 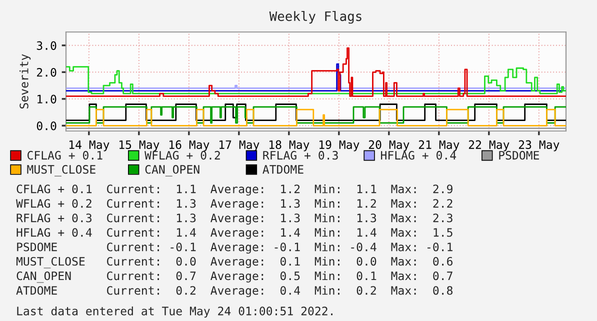 I want to click on text: HFLAG + 0.4 Current: 1.4 Average: 1.4 Min: 1.4 Max: 1.5, so click(x=234, y=234).